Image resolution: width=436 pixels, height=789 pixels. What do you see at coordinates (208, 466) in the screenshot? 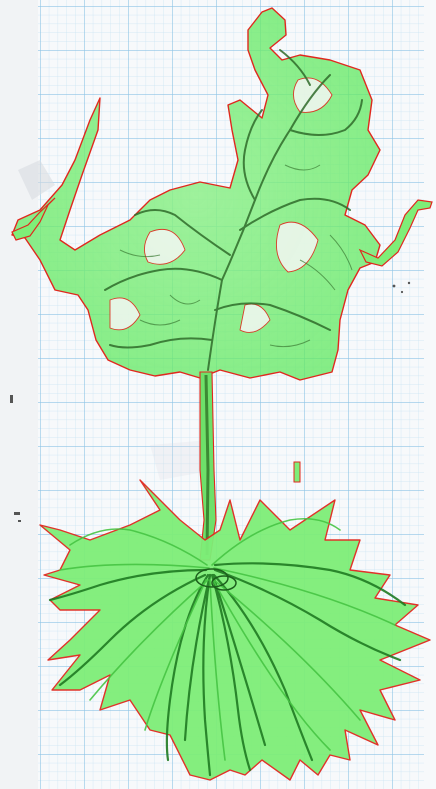
I see `plant-stem` at bounding box center [208, 466].